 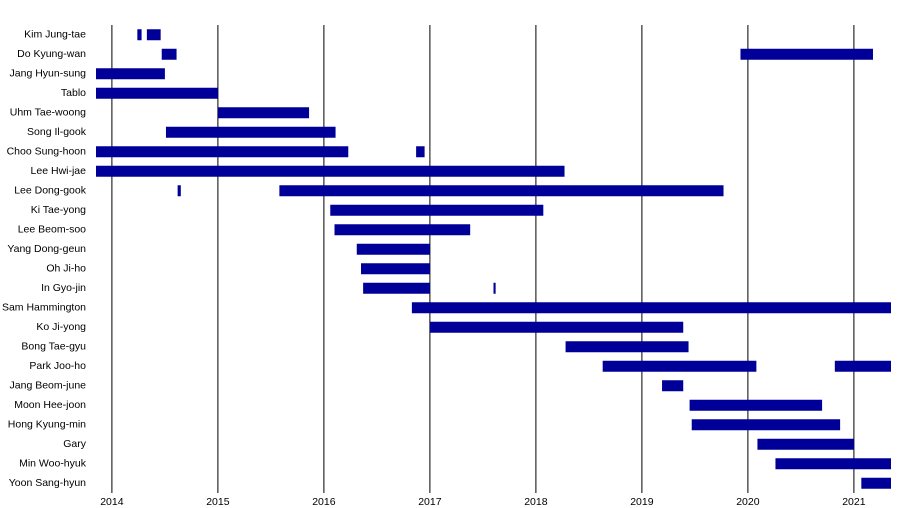 What do you see at coordinates (47, 483) in the screenshot?
I see `task-label: Yoon Sang-hyun` at bounding box center [47, 483].